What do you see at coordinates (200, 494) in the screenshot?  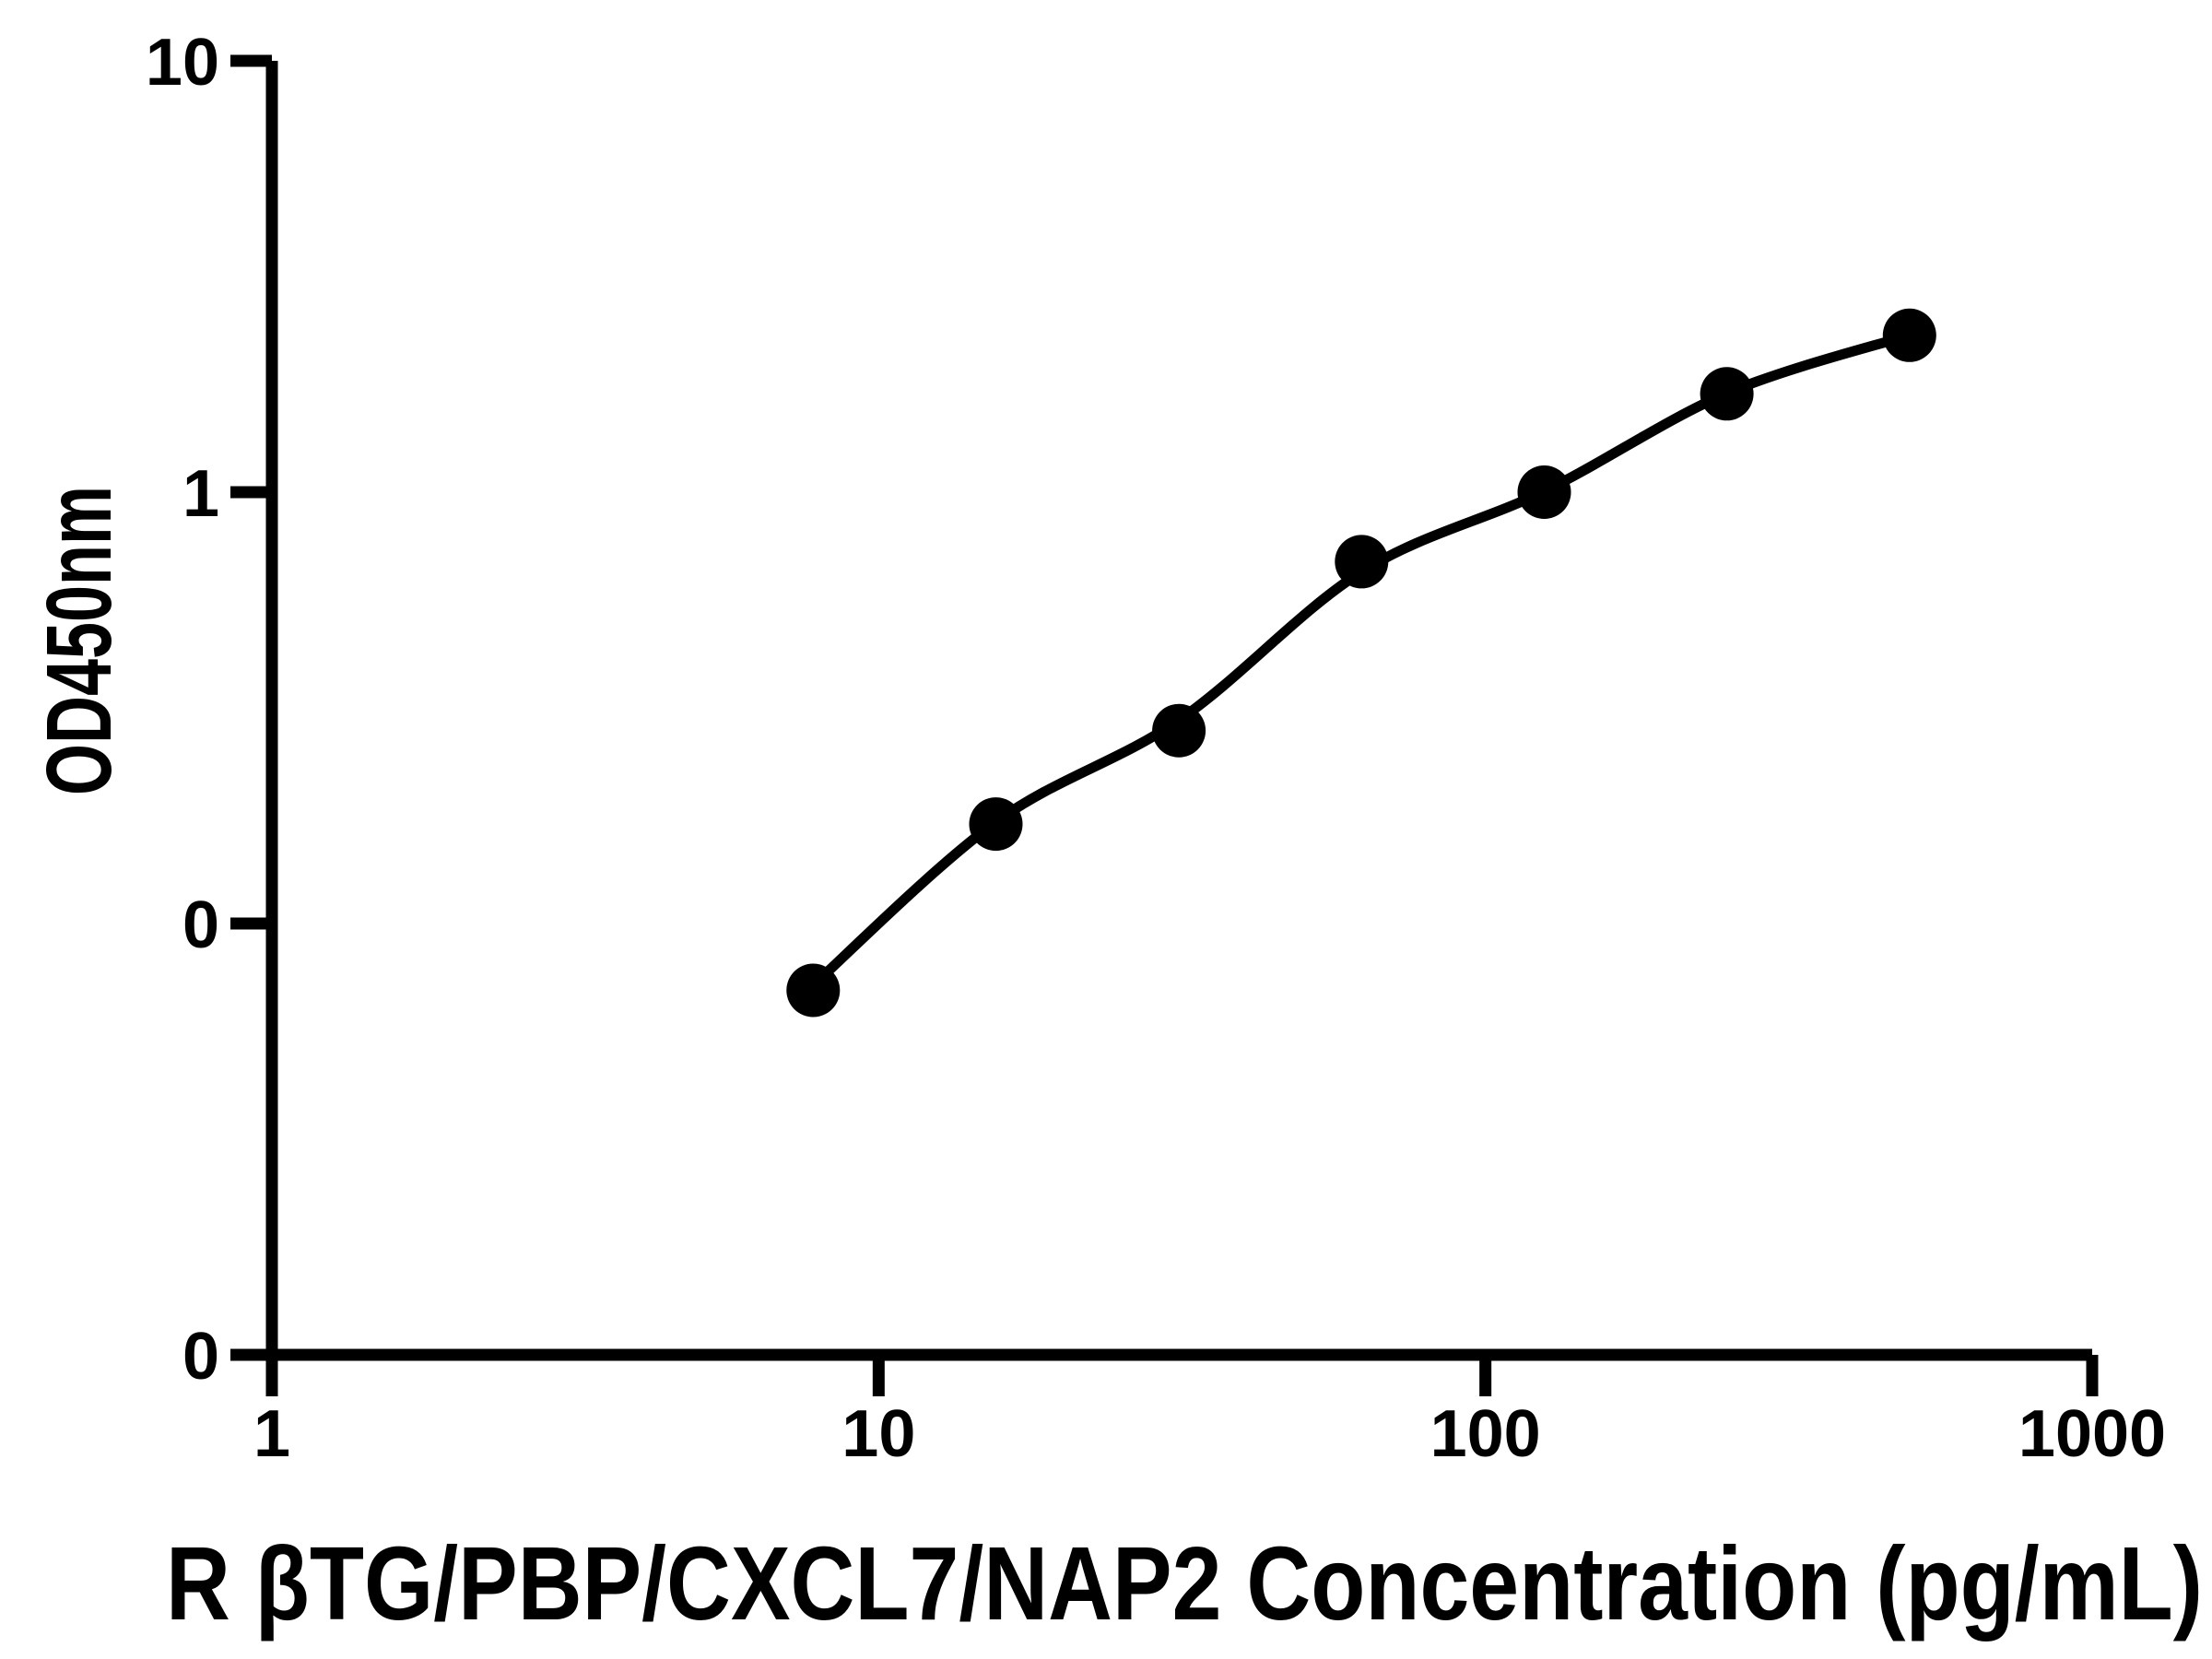 I see `y-tick-label: 1` at bounding box center [200, 494].